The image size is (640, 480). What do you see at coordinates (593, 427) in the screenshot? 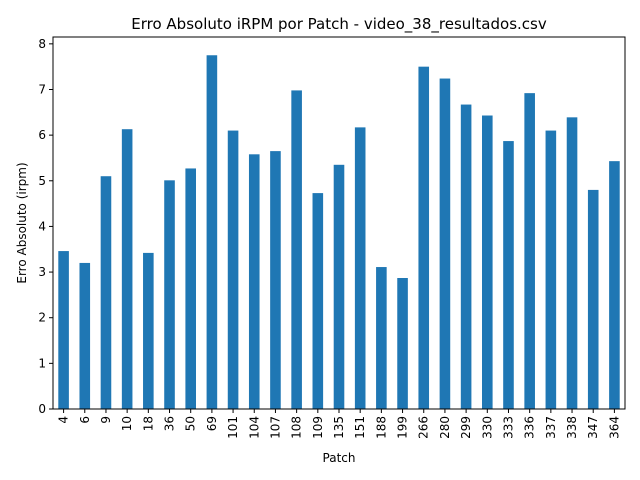
I see `x-tick-label: 347` at bounding box center [593, 427].